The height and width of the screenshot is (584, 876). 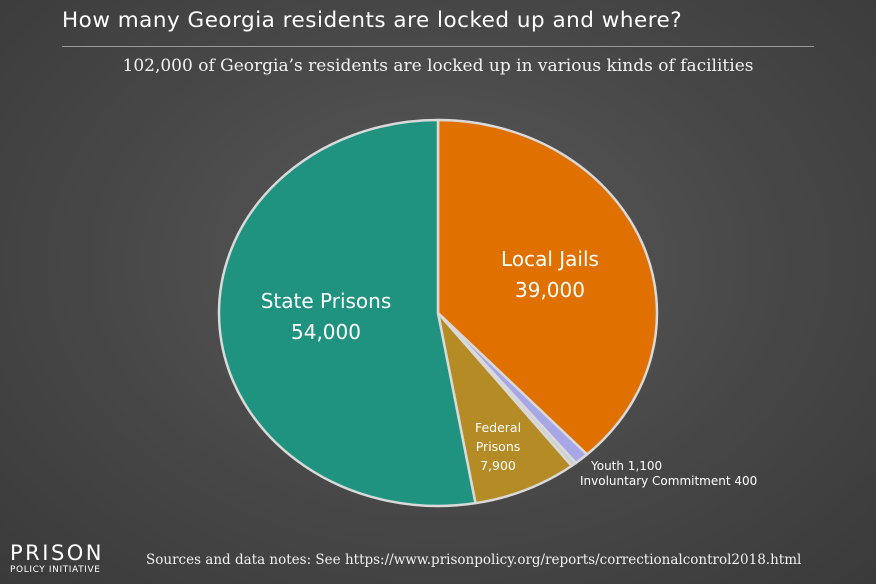 I want to click on label-involuntary-commitment: Involuntary Commitment 400, so click(x=668, y=481).